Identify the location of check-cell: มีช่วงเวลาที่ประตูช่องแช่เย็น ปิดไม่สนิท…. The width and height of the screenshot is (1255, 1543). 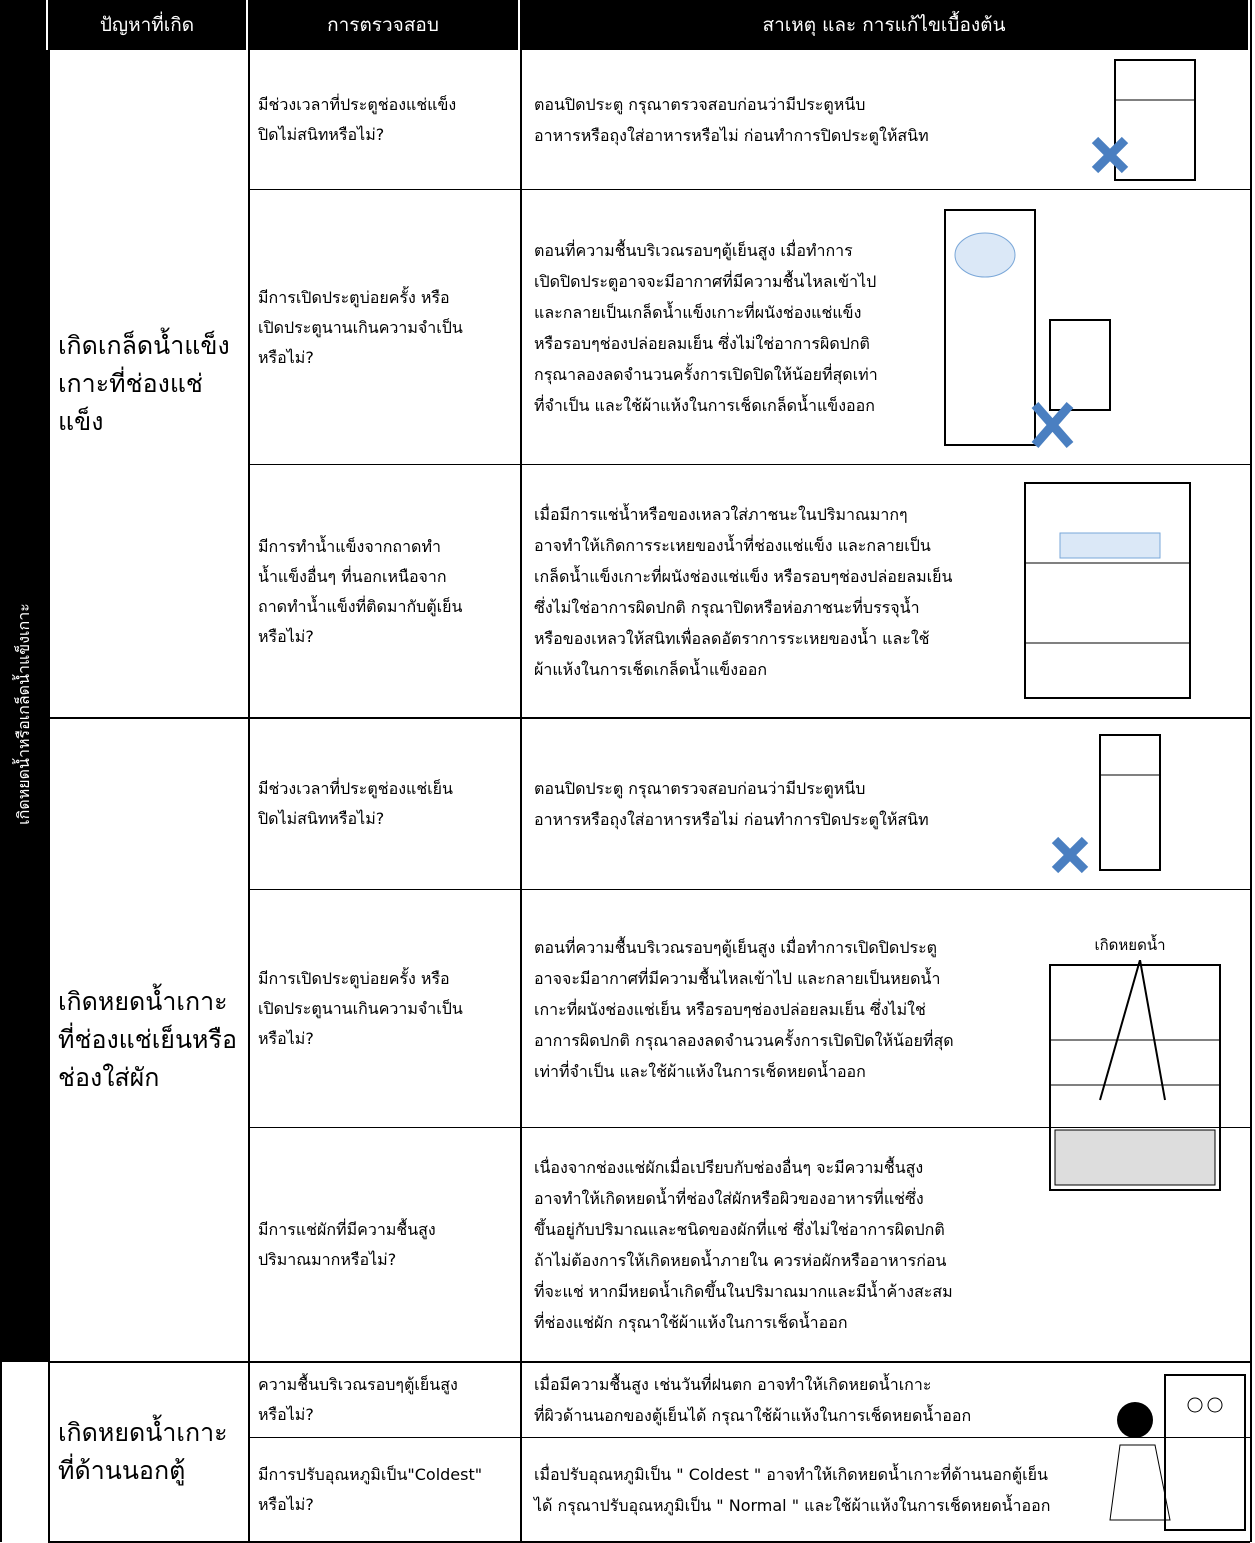
(355, 803).